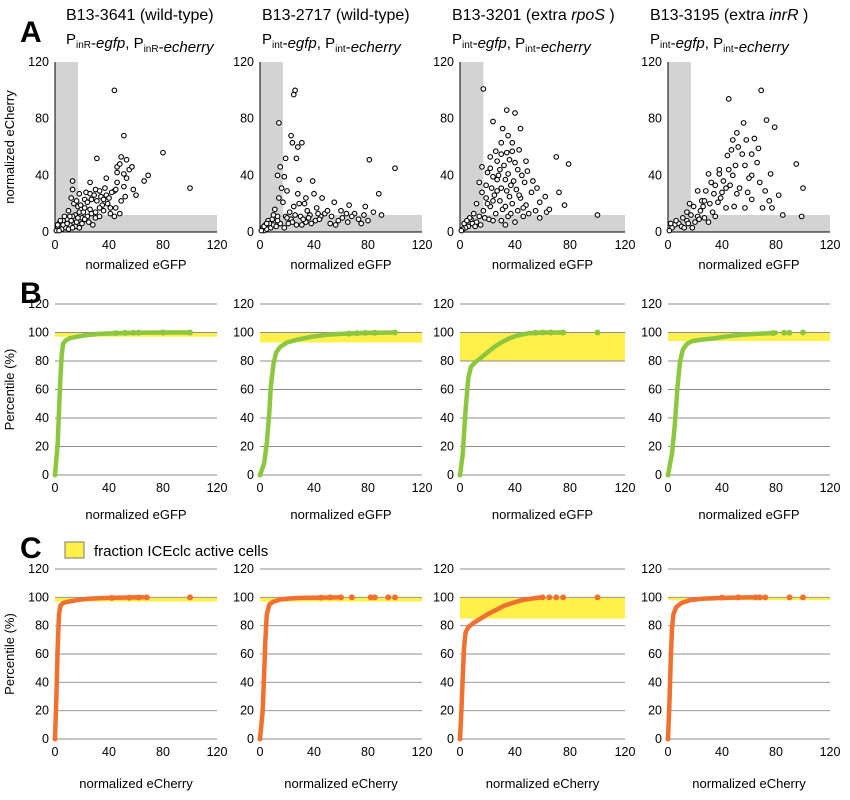 This screenshot has height=800, width=850. What do you see at coordinates (332, 409) in the screenshot?
I see `subplot-b-2: 0 20 40 60 80 100 120 0 40 80 120 normalized eGFP` at bounding box center [332, 409].